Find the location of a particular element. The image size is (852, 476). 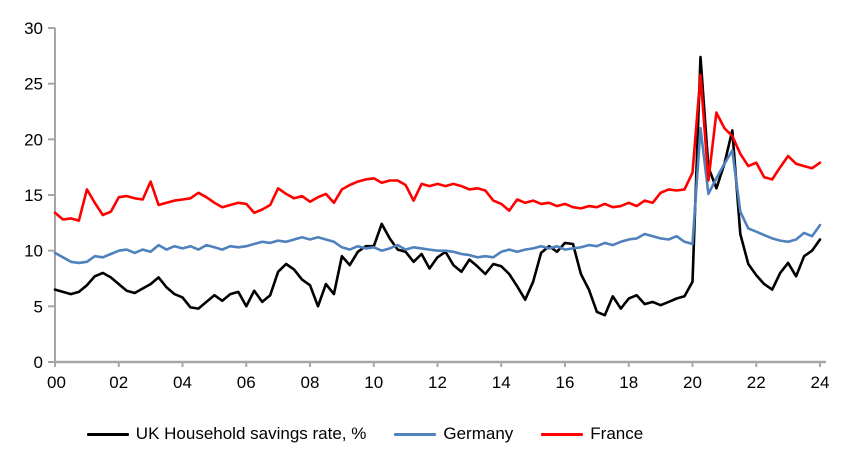

germany-line-swatch is located at coordinates (415, 434).